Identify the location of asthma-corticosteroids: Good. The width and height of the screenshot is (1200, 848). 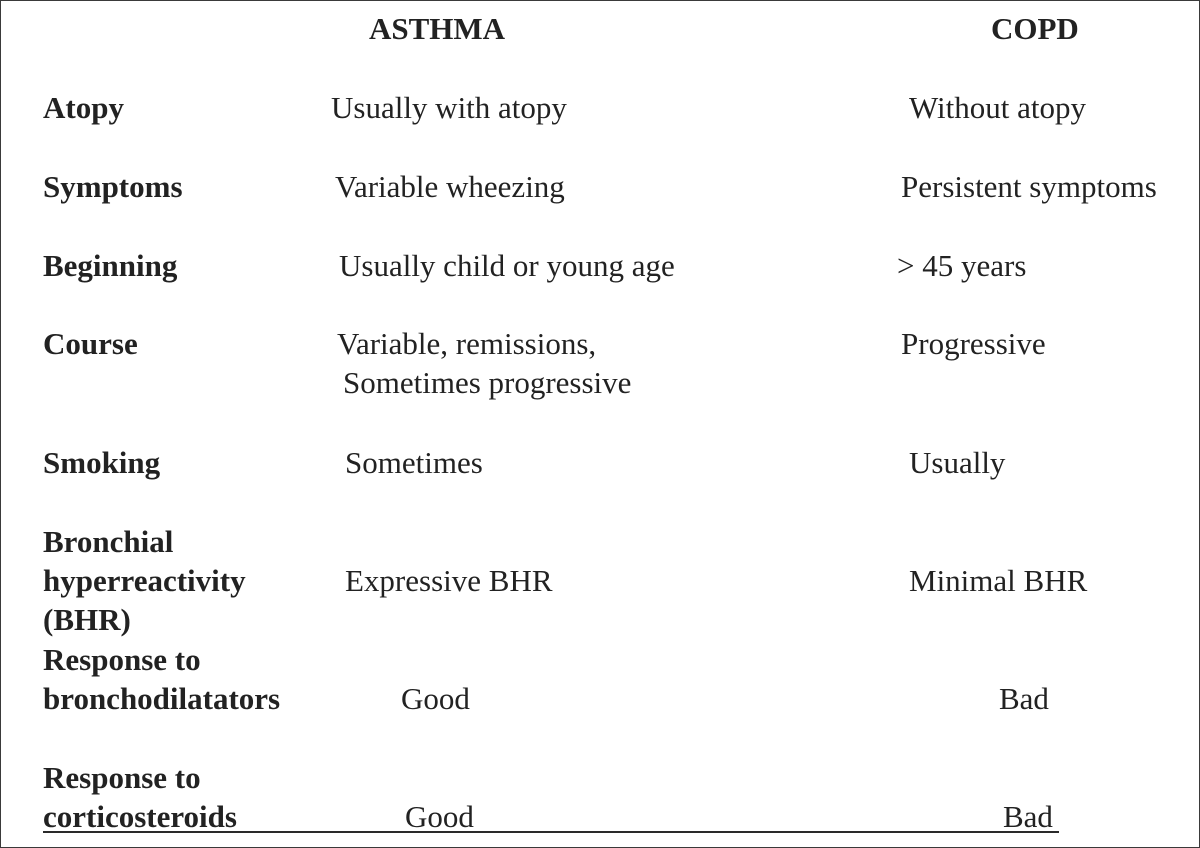
(439, 816).